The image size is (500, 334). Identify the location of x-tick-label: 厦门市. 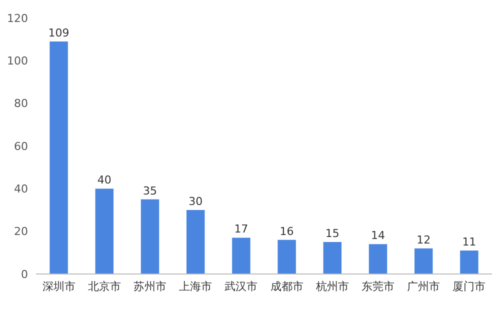
(469, 286).